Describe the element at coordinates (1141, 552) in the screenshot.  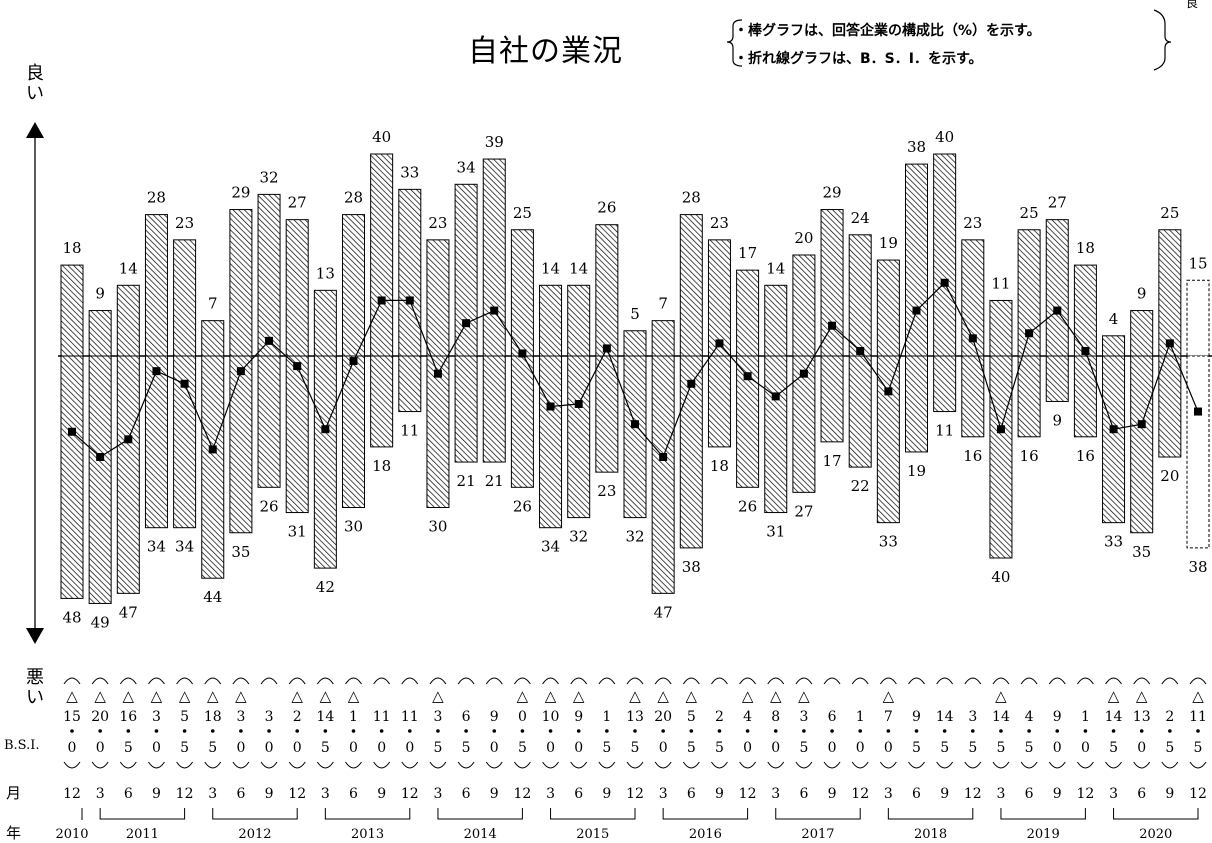
I see `label-bad-38: 35` at that location.